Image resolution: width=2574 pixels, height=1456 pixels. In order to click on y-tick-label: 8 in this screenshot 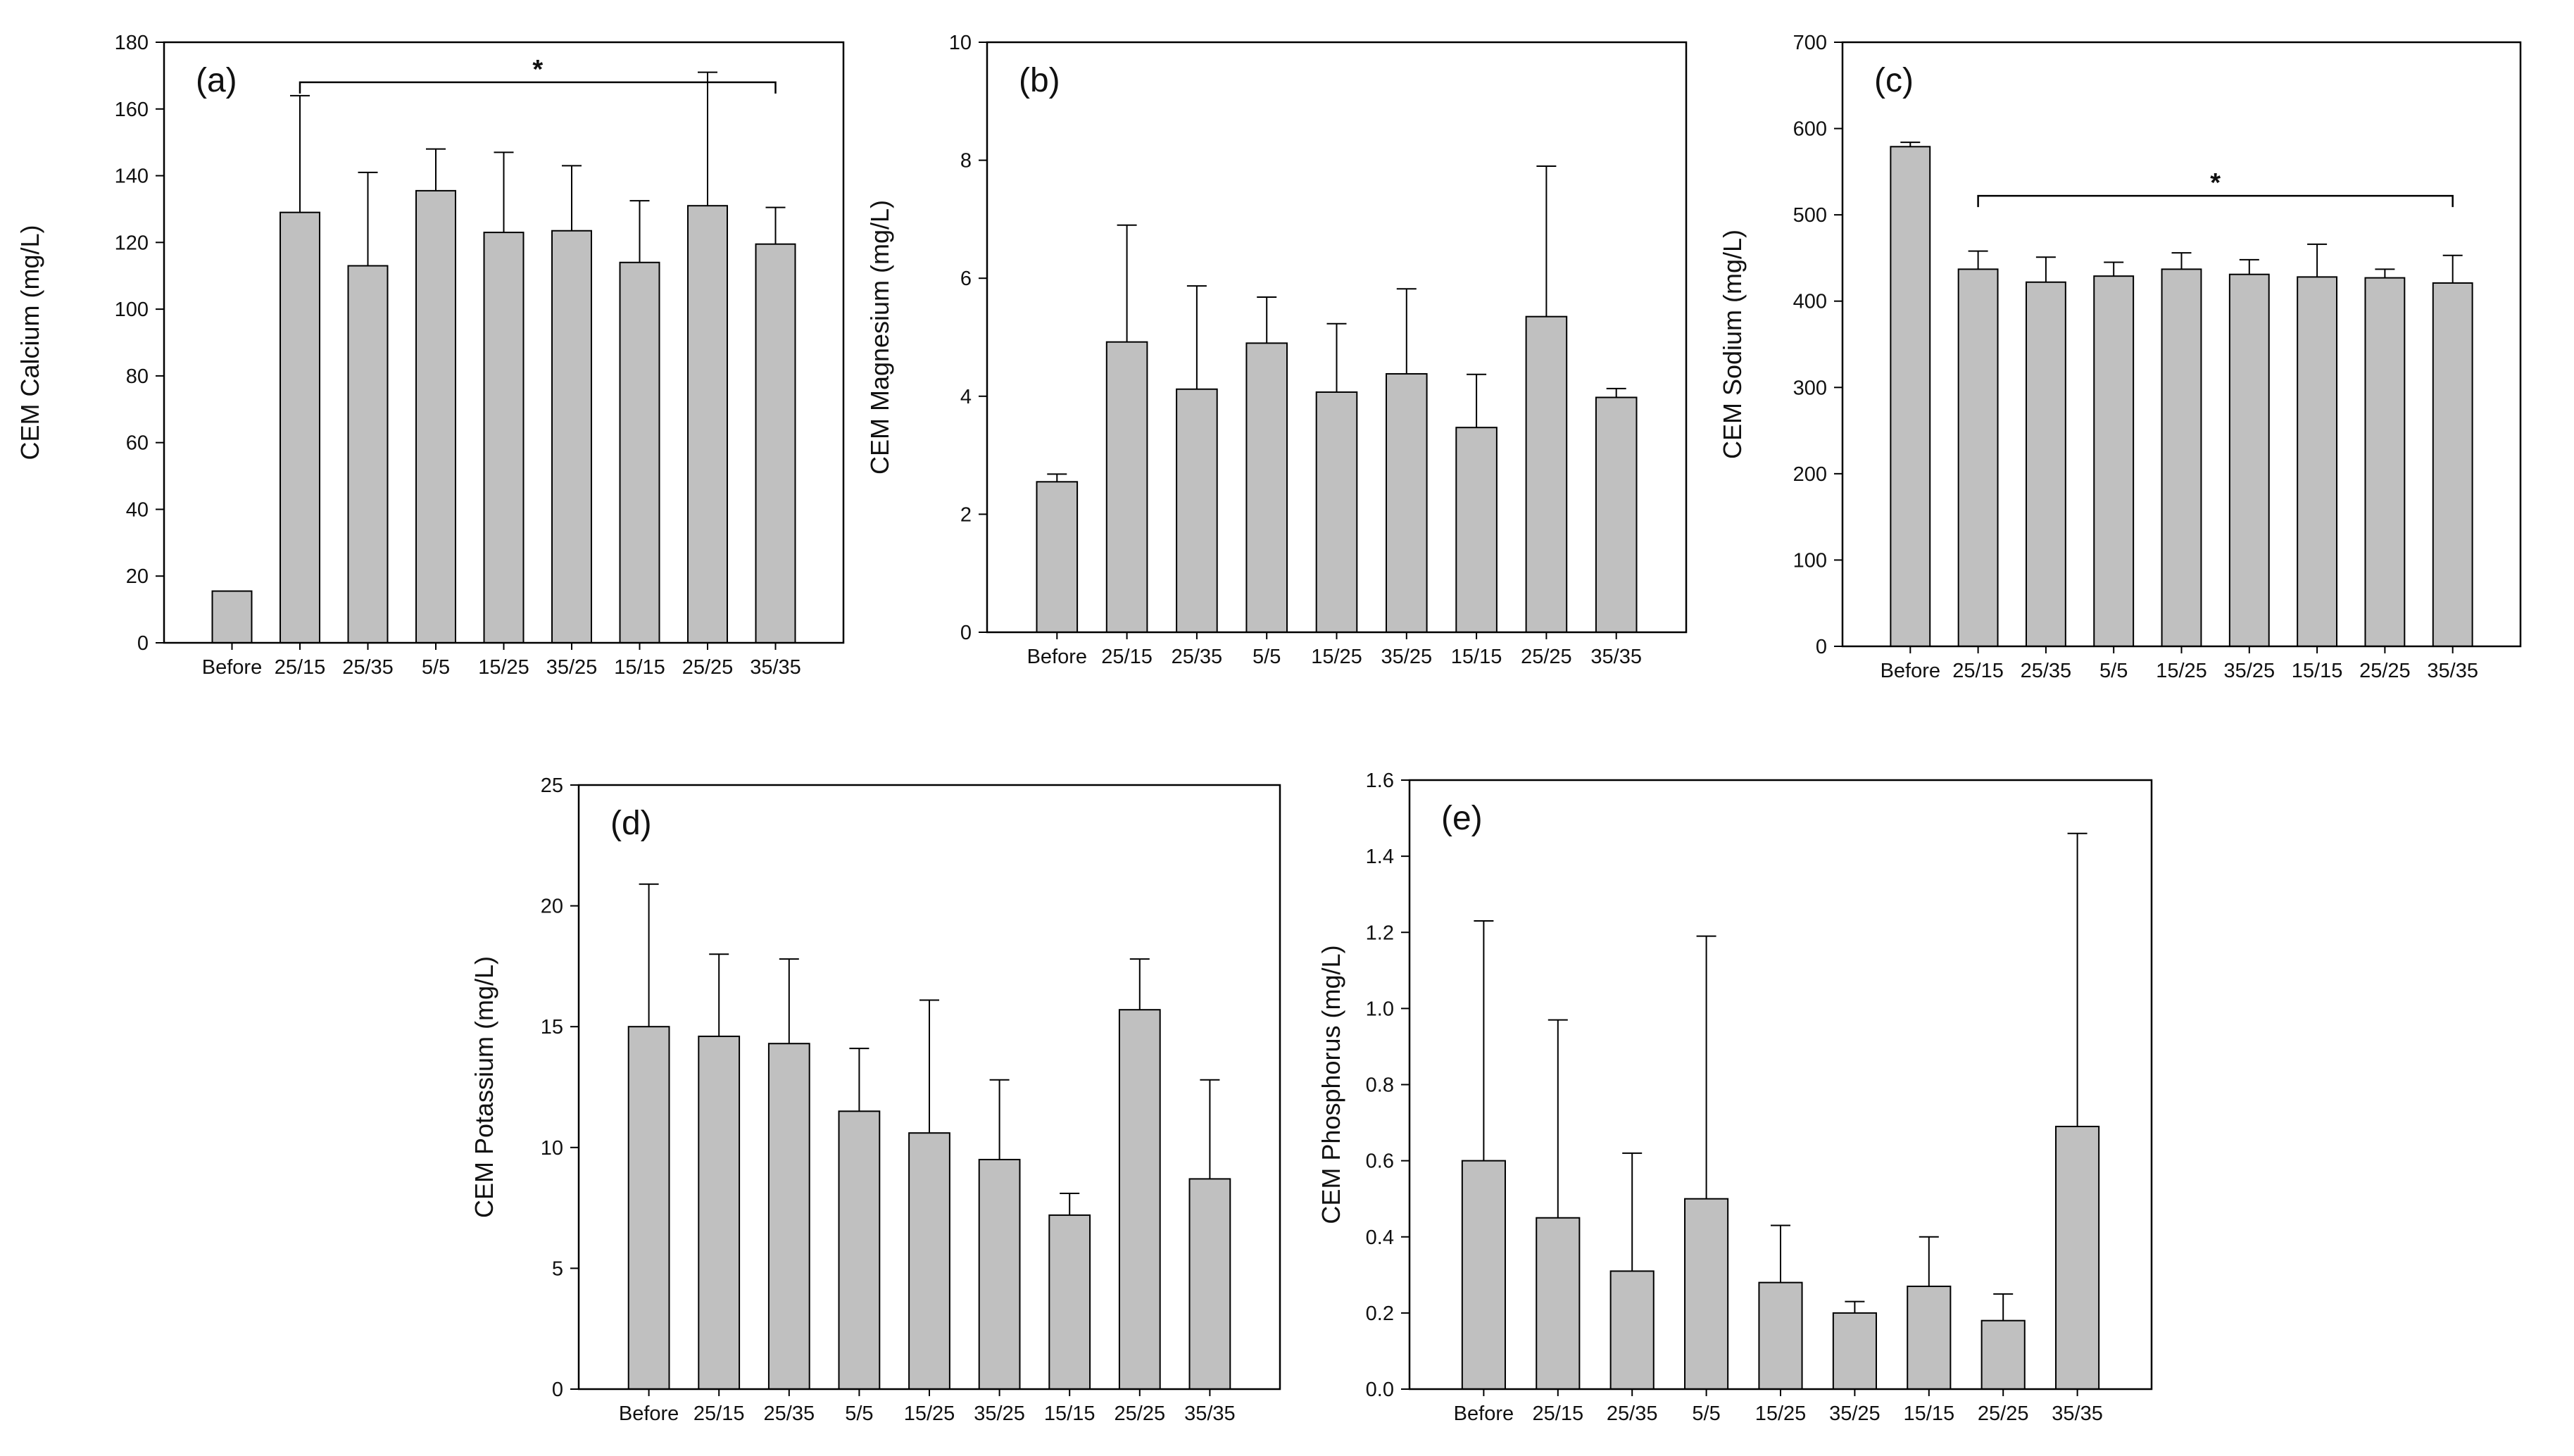, I will do `click(966, 161)`.